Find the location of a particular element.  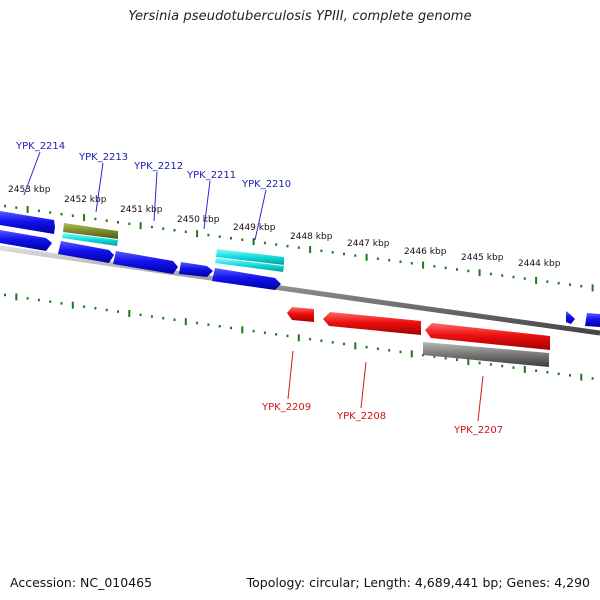

gene-label-ypk2210: YPK_2210 is located at coordinates (266, 184).